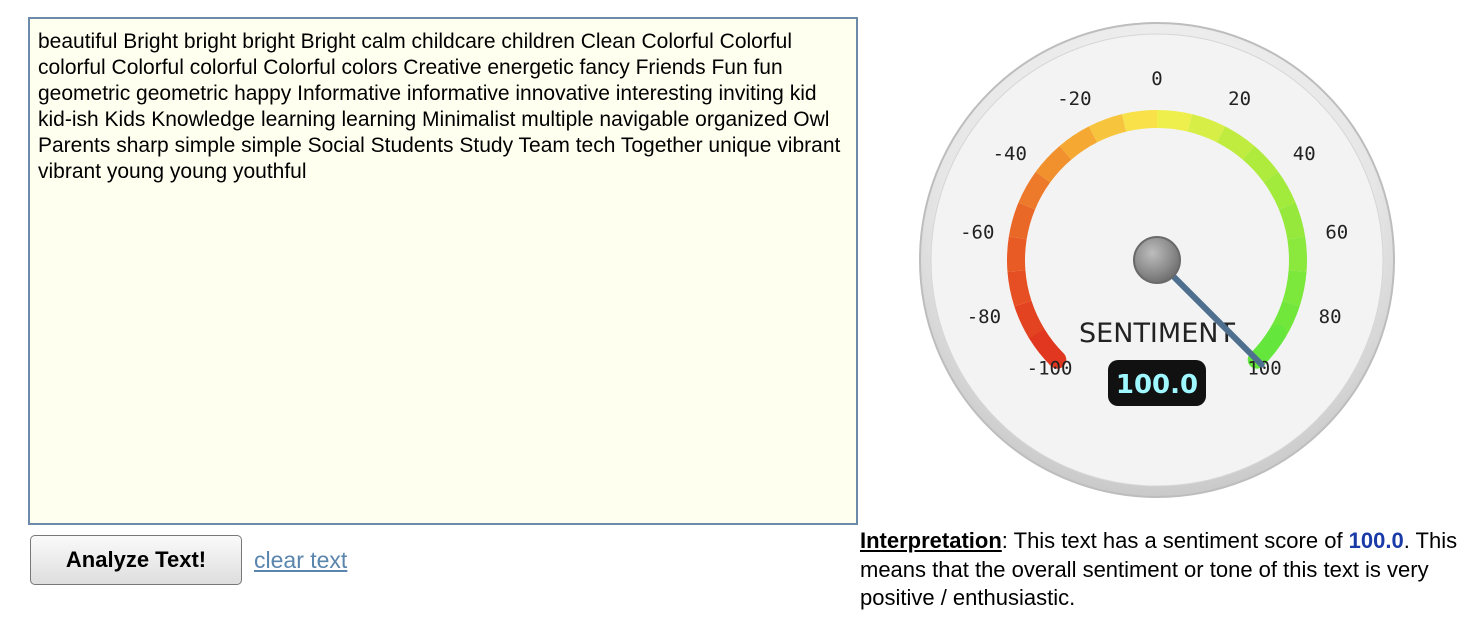 This screenshot has width=1472, height=635. Describe the element at coordinates (984, 317) in the screenshot. I see `gauge-tick-label: -80` at that location.